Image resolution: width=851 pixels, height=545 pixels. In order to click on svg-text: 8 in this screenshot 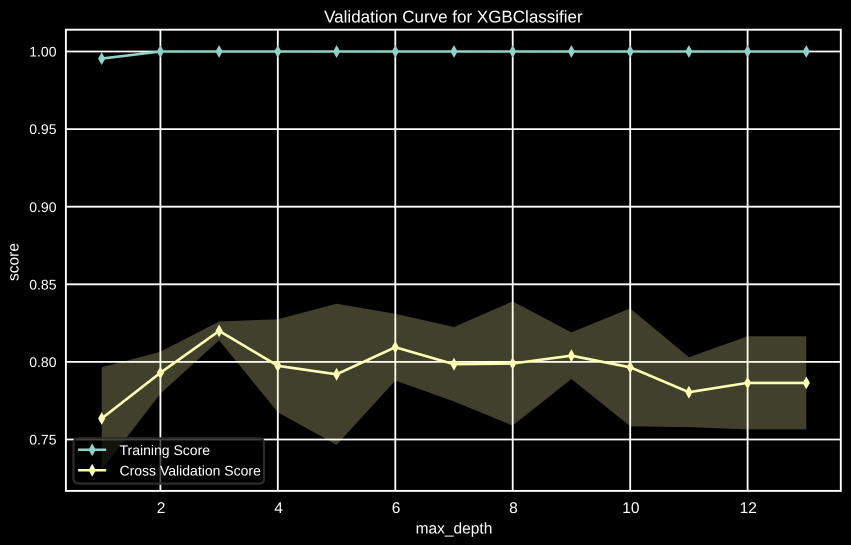, I will do `click(513, 508)`.